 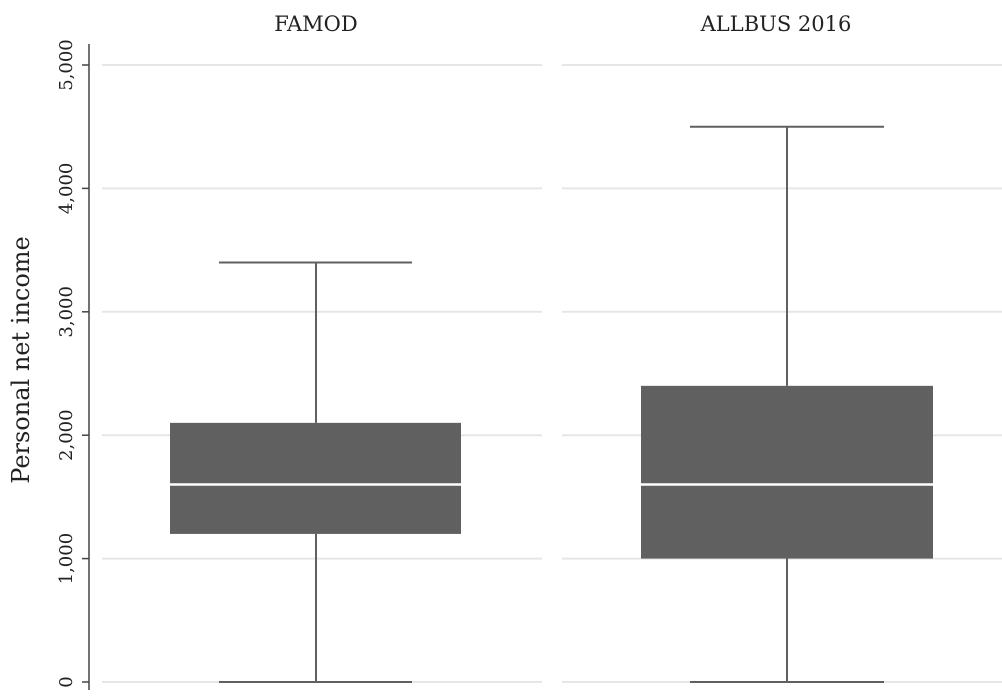 I want to click on y-tick-label: 2,000, so click(x=66, y=435).